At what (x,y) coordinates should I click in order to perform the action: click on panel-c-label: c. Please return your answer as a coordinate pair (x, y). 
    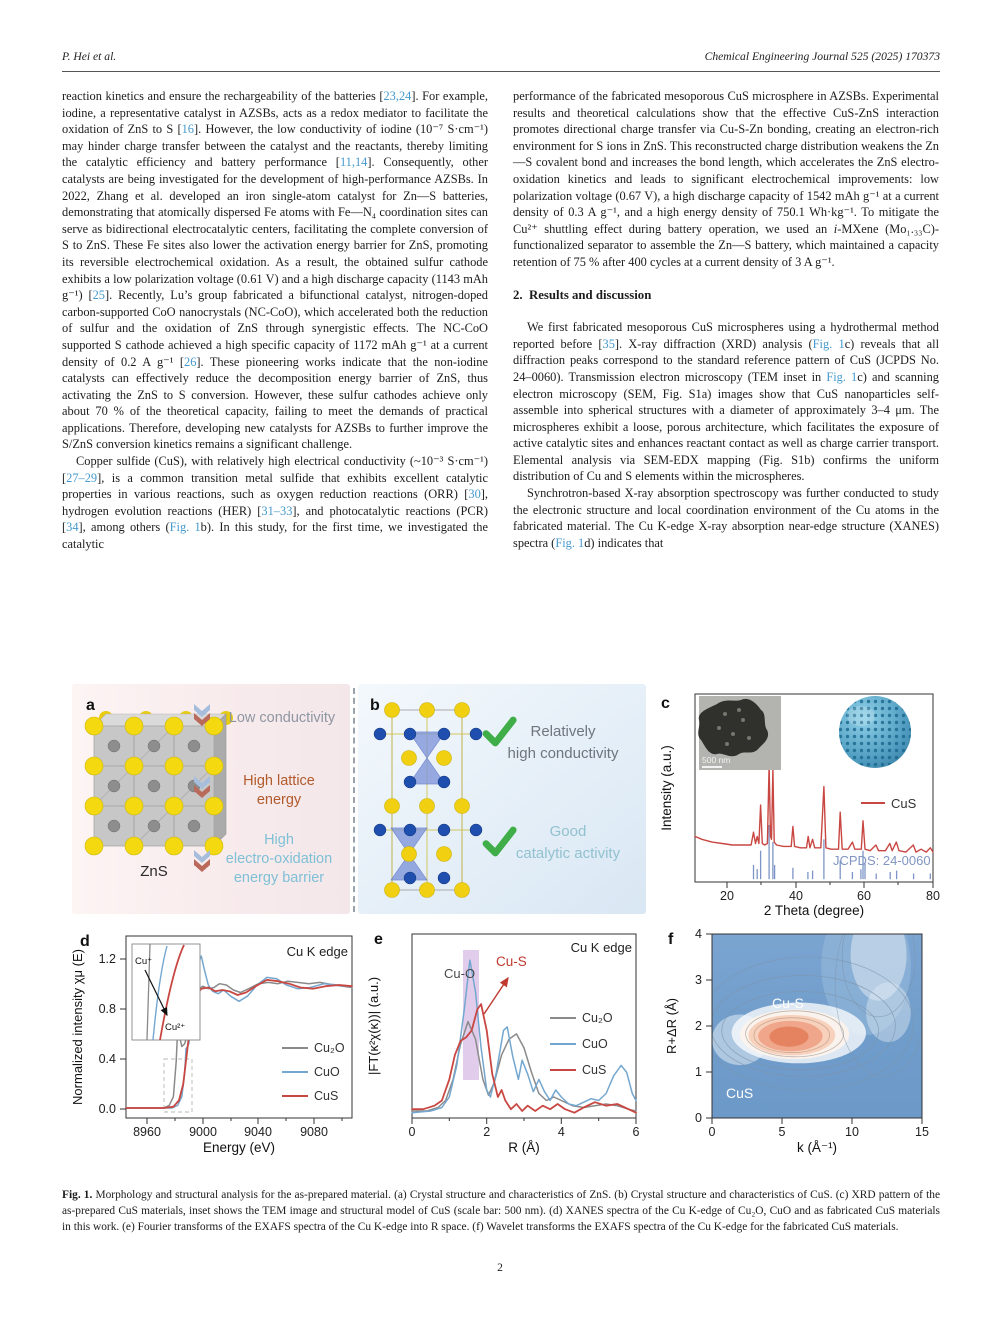
    Looking at the image, I should click on (665, 703).